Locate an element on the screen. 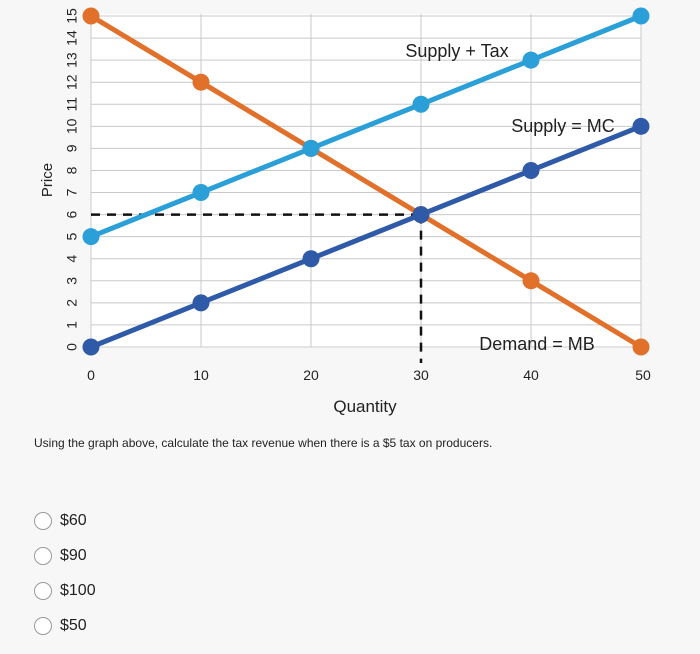 Image resolution: width=700 pixels, height=654 pixels. answer-option-label: $100 is located at coordinates (78, 590).